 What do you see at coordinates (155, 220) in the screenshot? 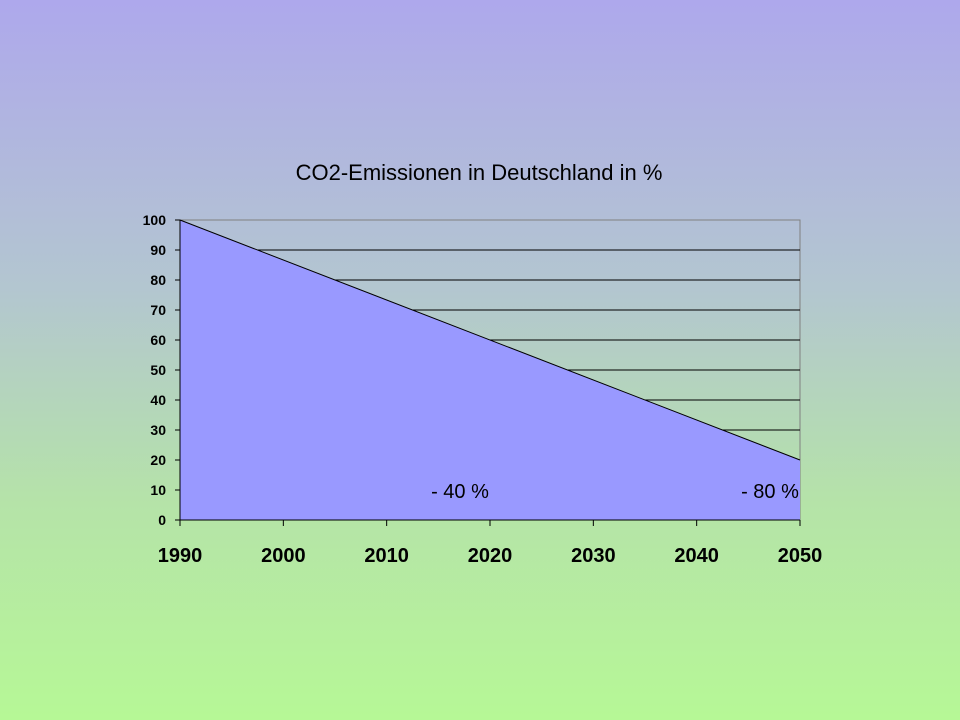
I see `y-tick-label-100: 100` at bounding box center [155, 220].